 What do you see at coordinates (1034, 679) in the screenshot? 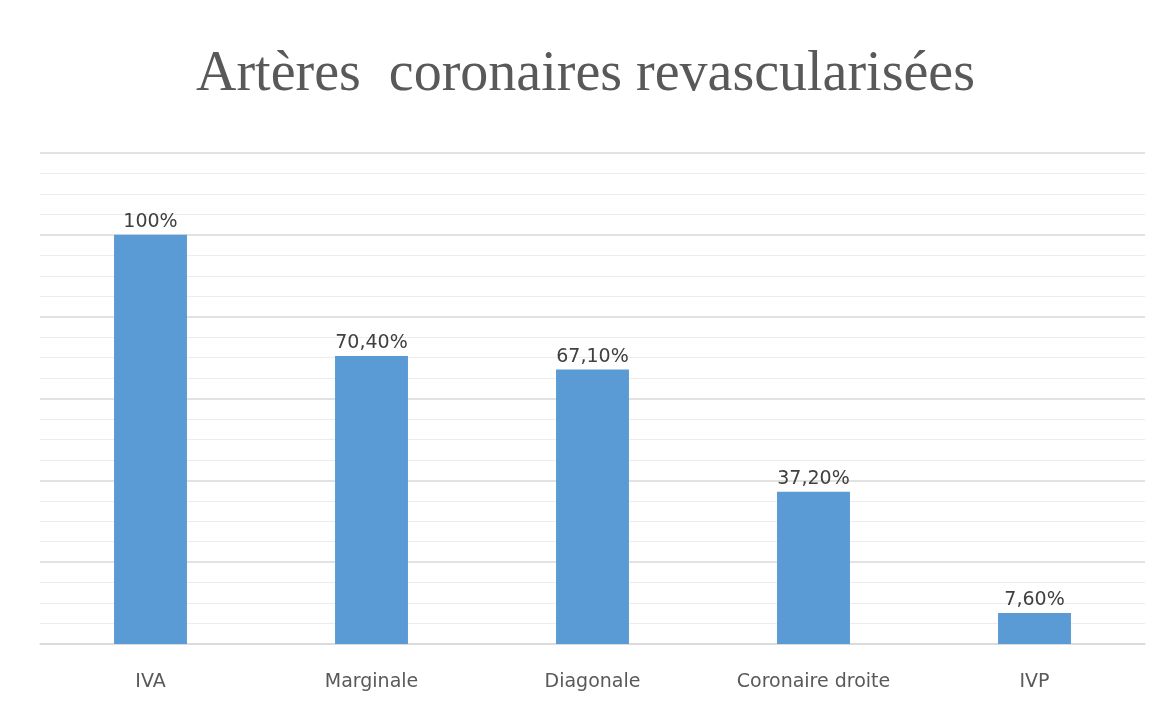
I see `x-tick-label: IVP` at bounding box center [1034, 679].